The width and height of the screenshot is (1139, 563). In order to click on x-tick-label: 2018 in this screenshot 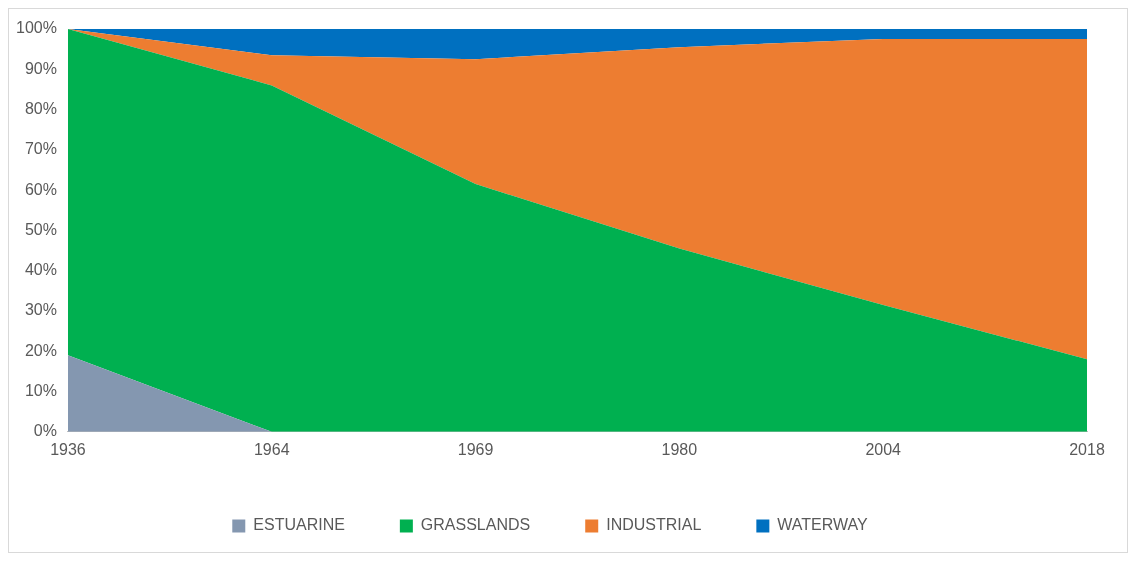, I will do `click(1087, 449)`.